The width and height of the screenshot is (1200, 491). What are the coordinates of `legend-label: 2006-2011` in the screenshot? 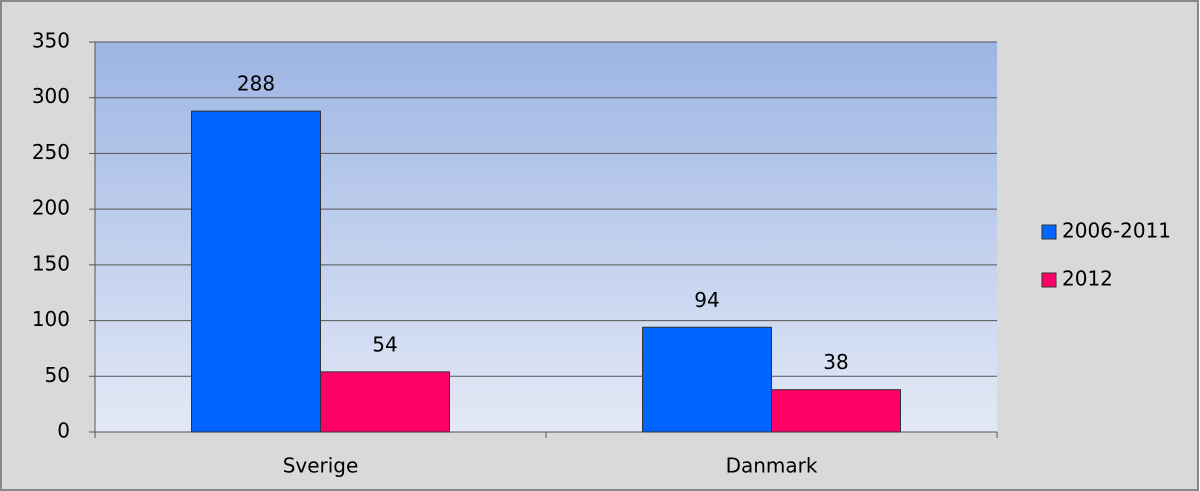 It's located at (1116, 231).